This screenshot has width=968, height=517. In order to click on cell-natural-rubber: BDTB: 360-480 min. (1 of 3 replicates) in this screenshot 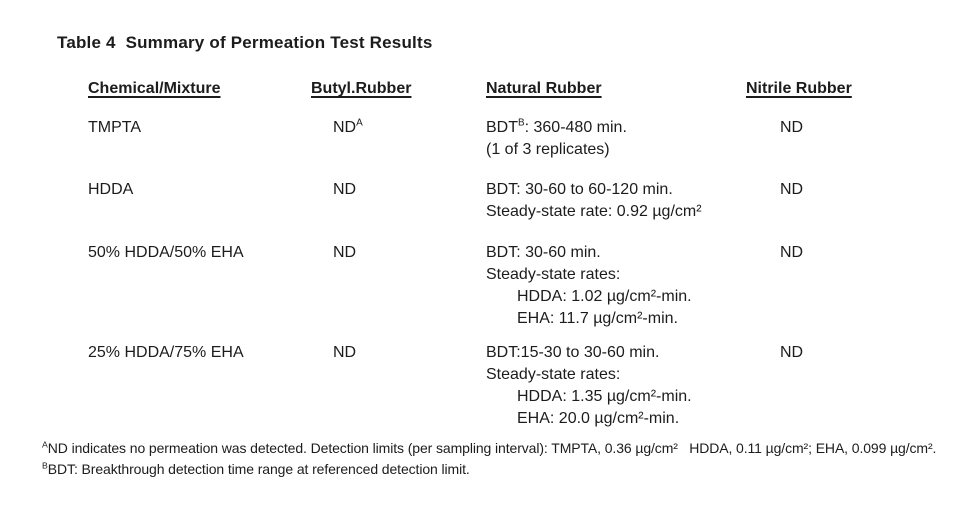, I will do `click(556, 139)`.